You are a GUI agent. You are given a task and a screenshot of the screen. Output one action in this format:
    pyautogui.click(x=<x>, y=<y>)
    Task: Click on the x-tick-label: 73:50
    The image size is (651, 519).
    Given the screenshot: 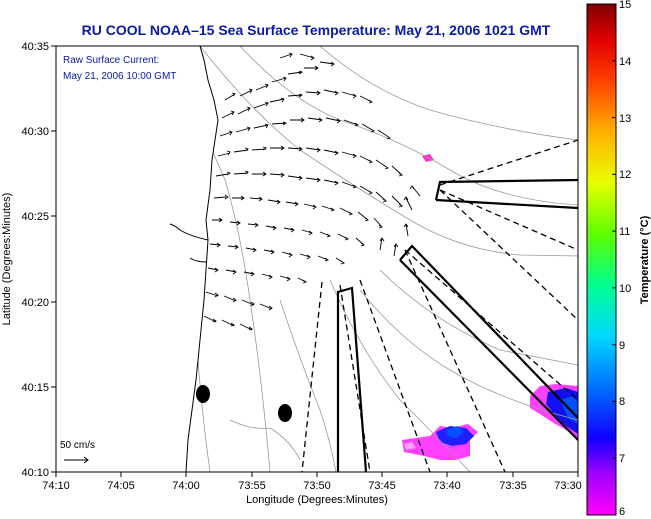 What is the action you would take?
    pyautogui.click(x=317, y=486)
    